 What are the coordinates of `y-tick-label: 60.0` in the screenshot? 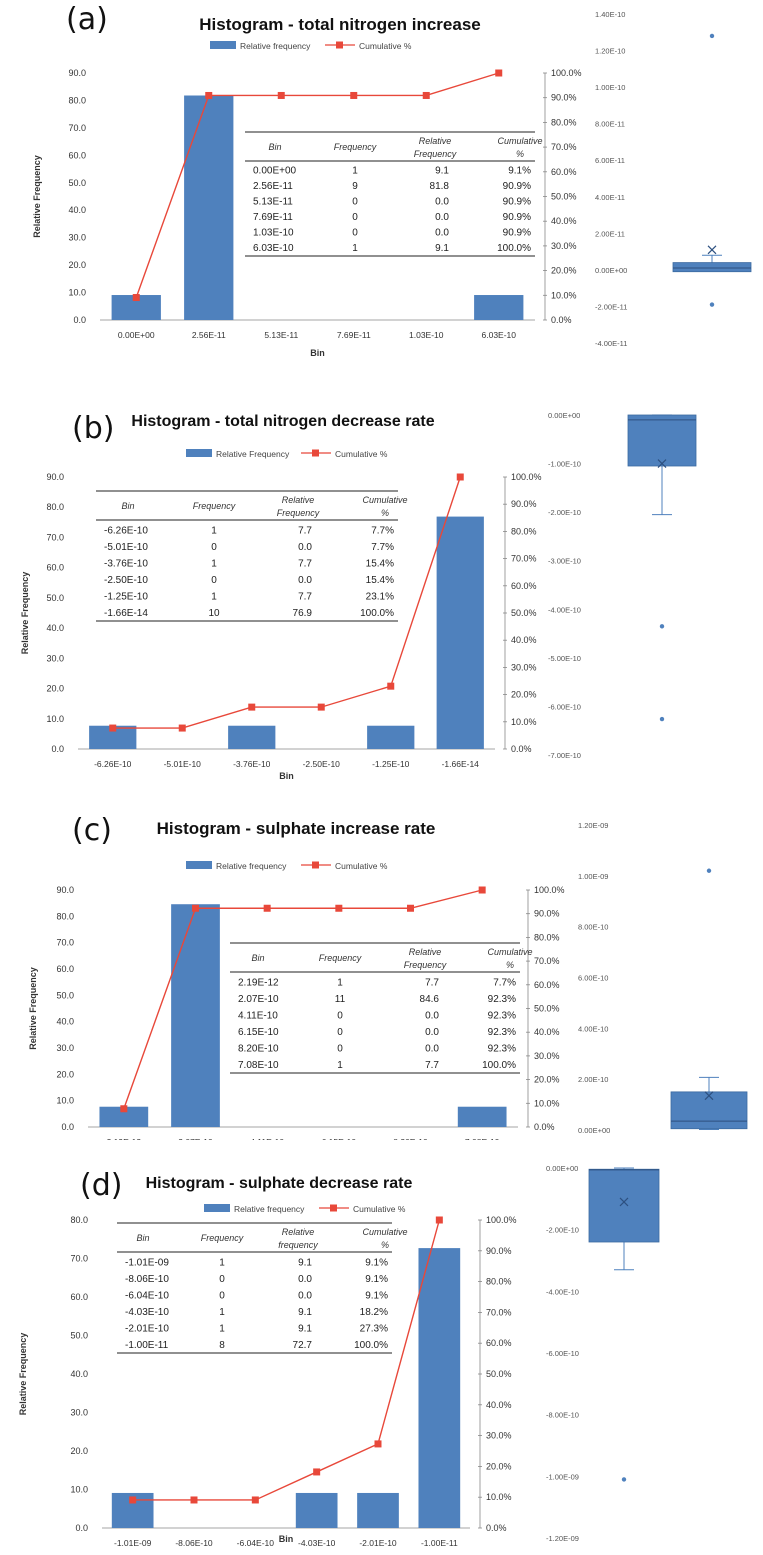 It's located at (79, 1297).